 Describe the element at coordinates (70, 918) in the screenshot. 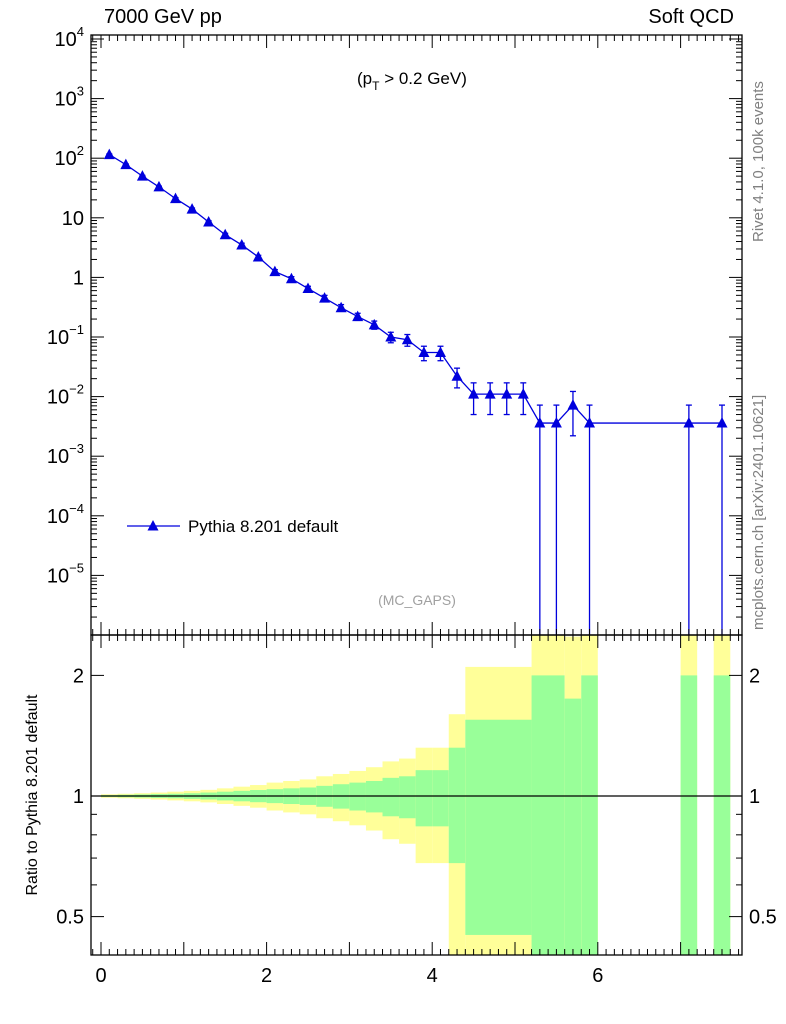

I see `ratio-y-tick-label-left: 0.5` at that location.